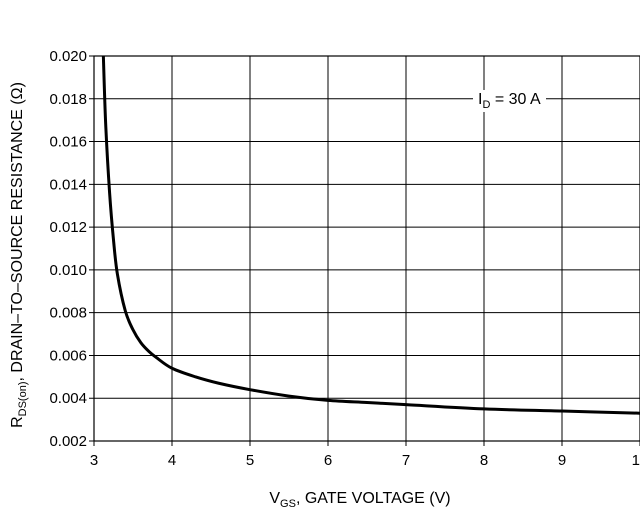 The height and width of the screenshot is (514, 640). What do you see at coordinates (68, 184) in the screenshot?
I see `y-tick-label: 0.014` at bounding box center [68, 184].